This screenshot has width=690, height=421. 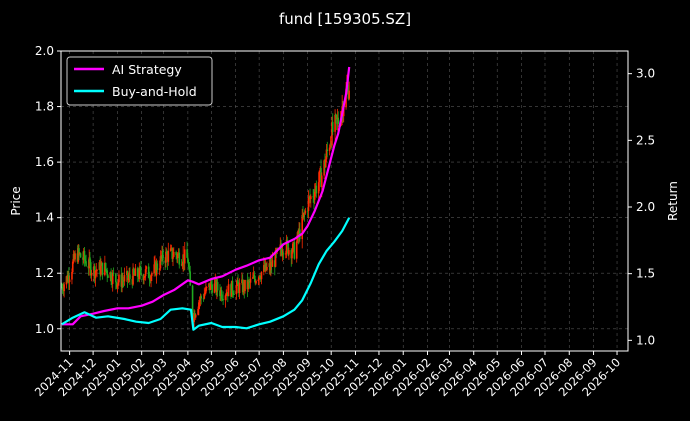 What do you see at coordinates (44, 329) in the screenshot?
I see `y-tick-label: 1.0` at bounding box center [44, 329].